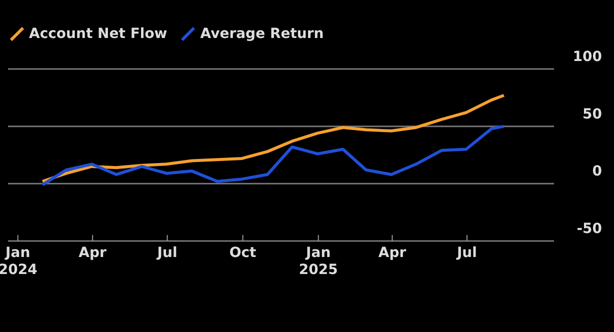  Describe the element at coordinates (318, 261) in the screenshot. I see `x-tick-label: Jan 2025` at that location.